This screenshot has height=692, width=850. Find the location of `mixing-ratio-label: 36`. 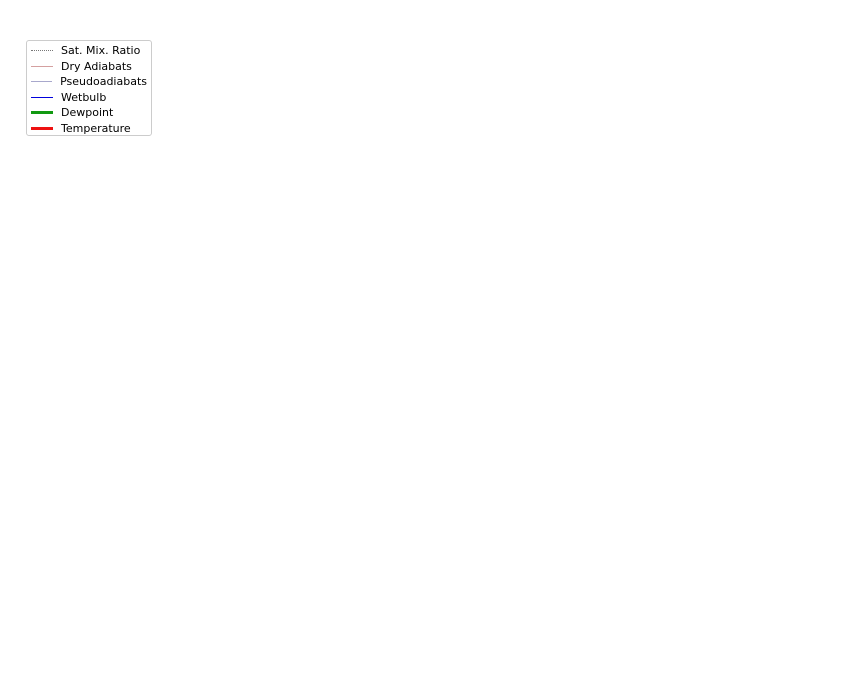

mixing-ratio-label: 36 is located at coordinates (710, 441).